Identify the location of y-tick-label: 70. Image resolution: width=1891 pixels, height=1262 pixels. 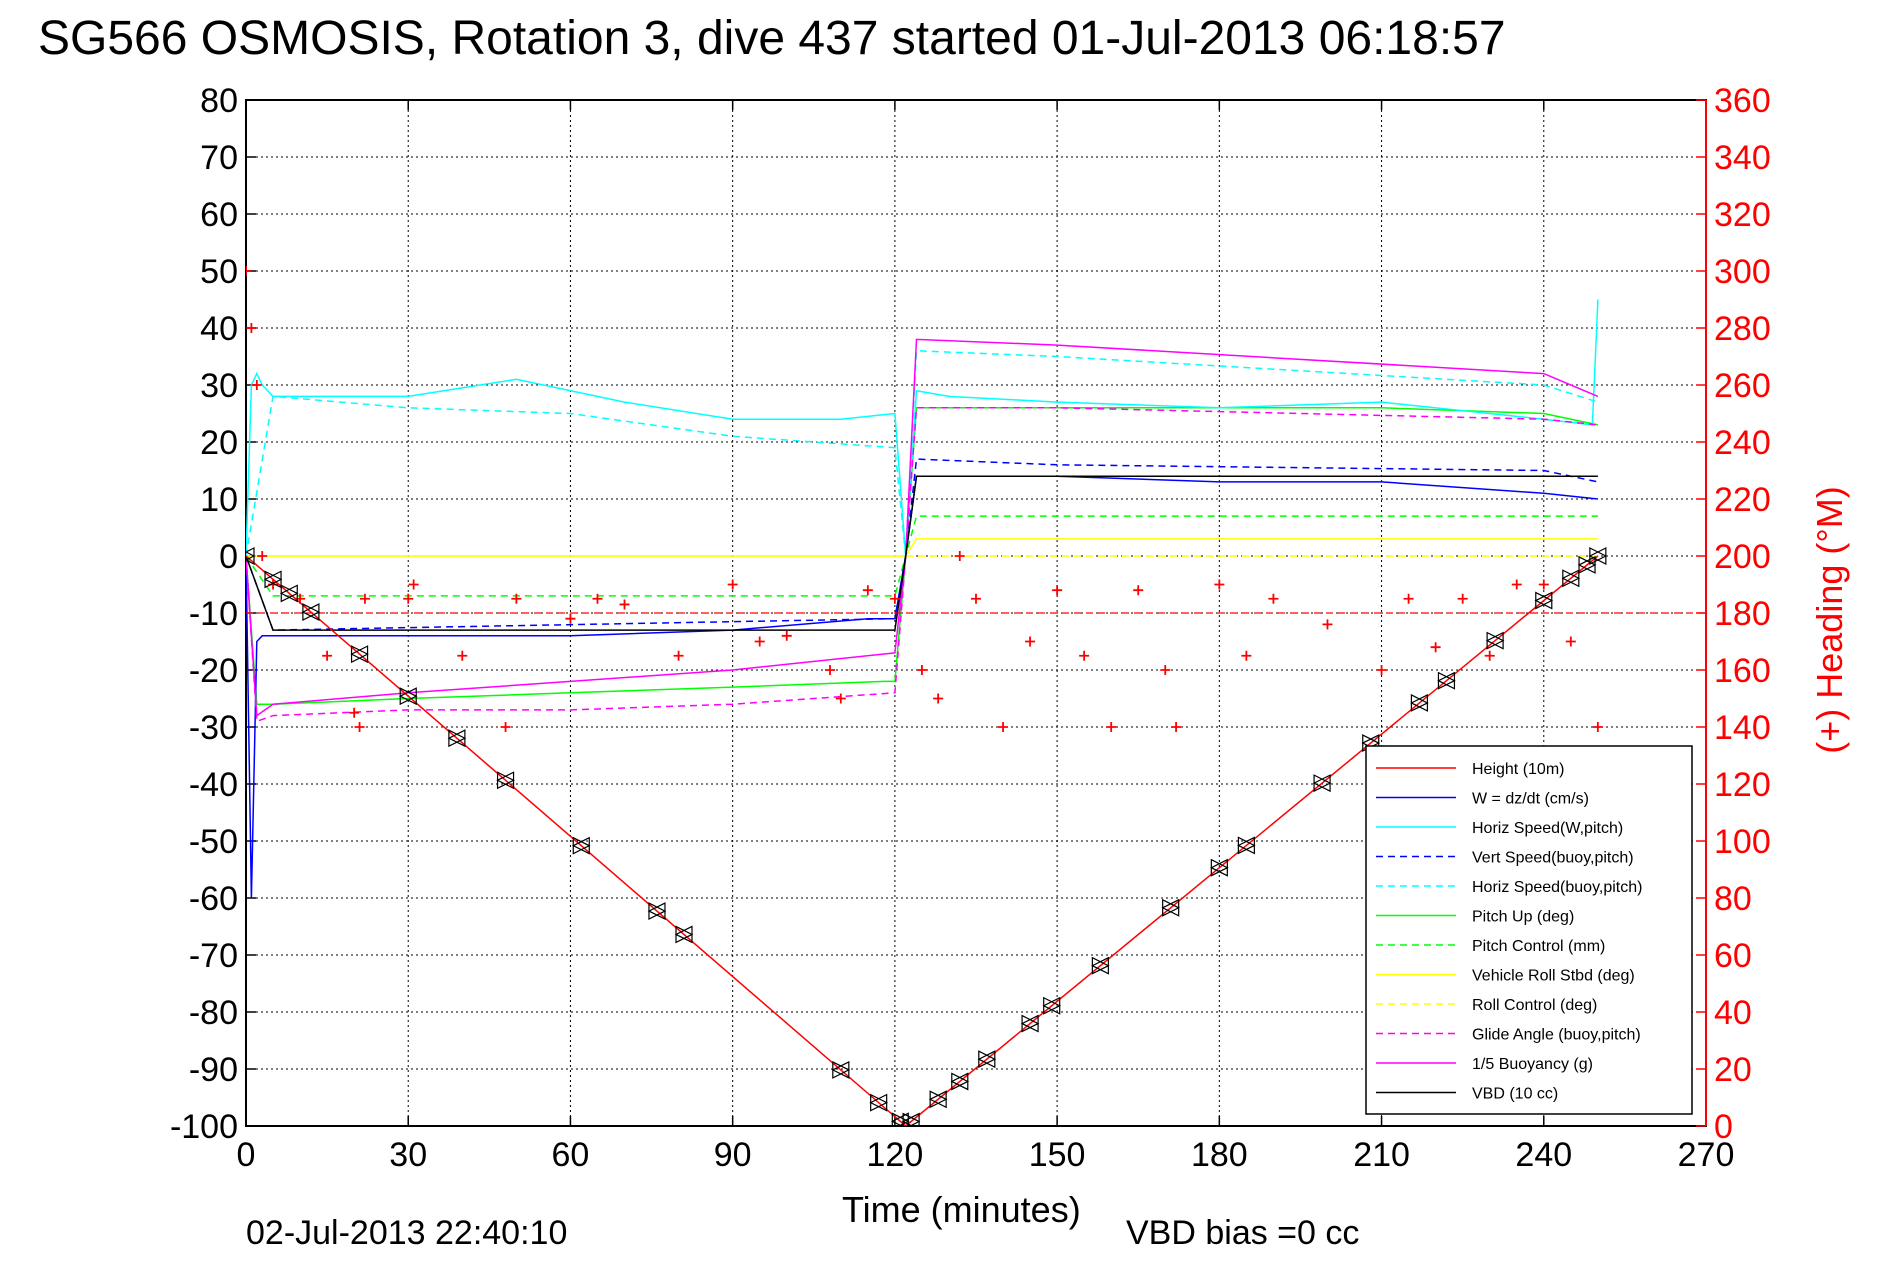
(219, 158).